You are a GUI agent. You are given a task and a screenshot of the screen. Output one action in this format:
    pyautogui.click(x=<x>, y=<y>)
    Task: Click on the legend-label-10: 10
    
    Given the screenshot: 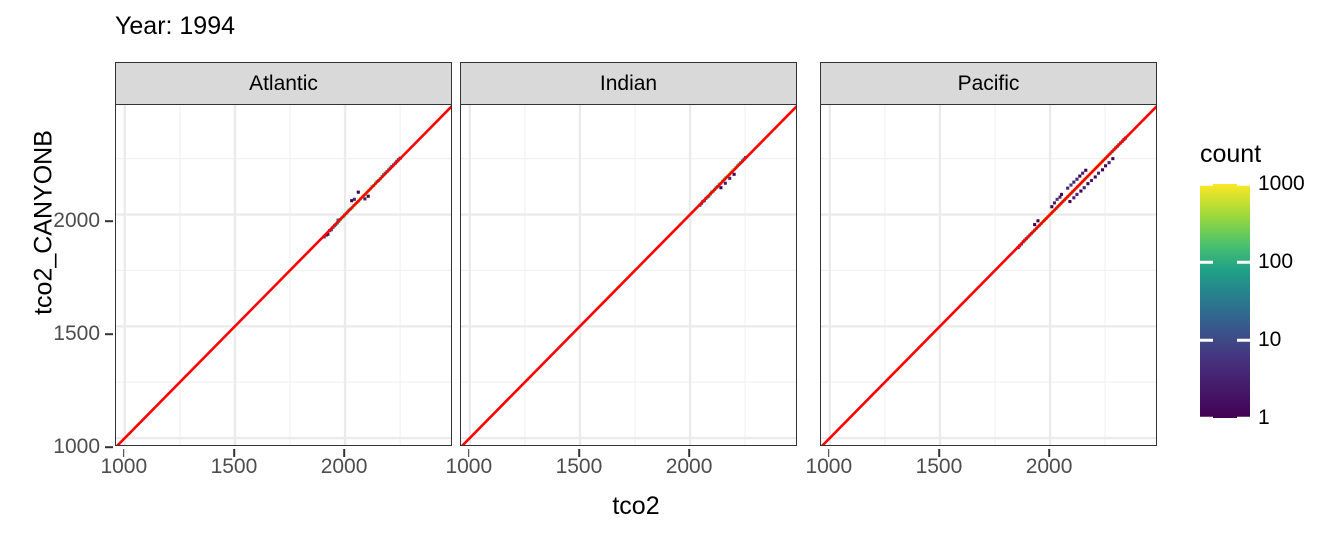 What is the action you would take?
    pyautogui.click(x=1270, y=339)
    